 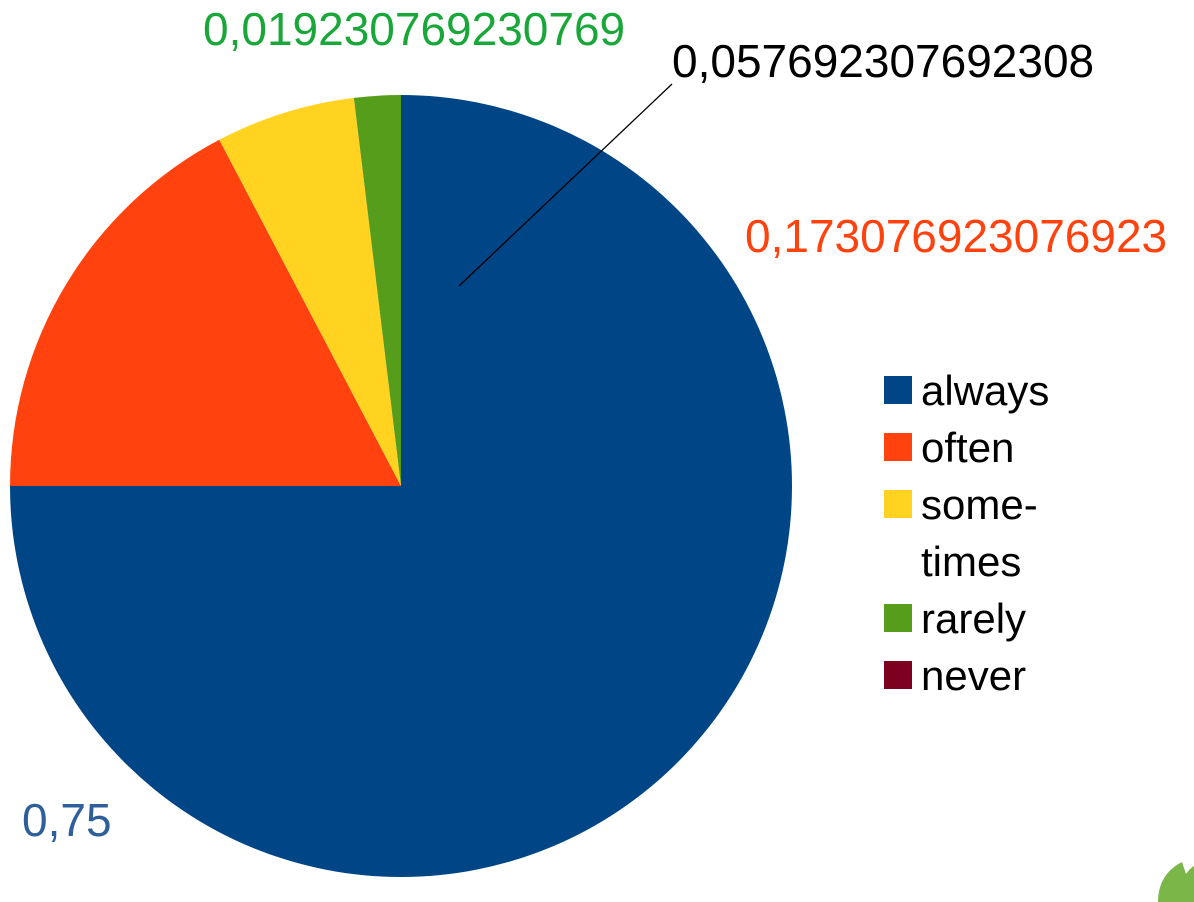 What do you see at coordinates (985, 390) in the screenshot?
I see `legend-label-always: always` at bounding box center [985, 390].